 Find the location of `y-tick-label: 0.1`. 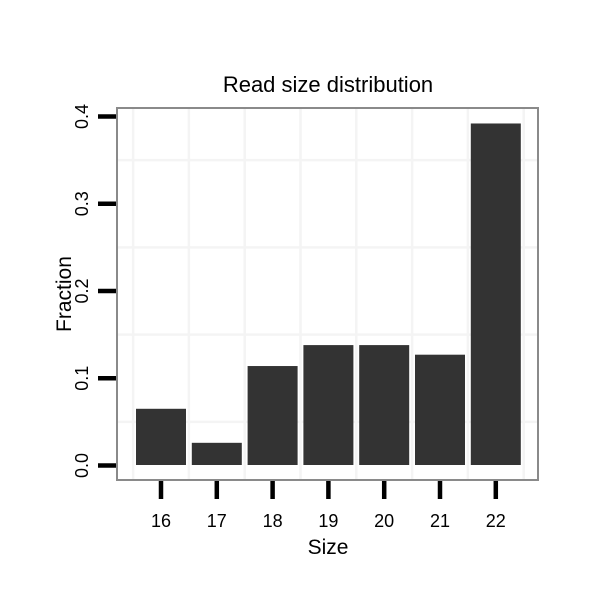

y-tick-label: 0.1 is located at coordinates (82, 378).